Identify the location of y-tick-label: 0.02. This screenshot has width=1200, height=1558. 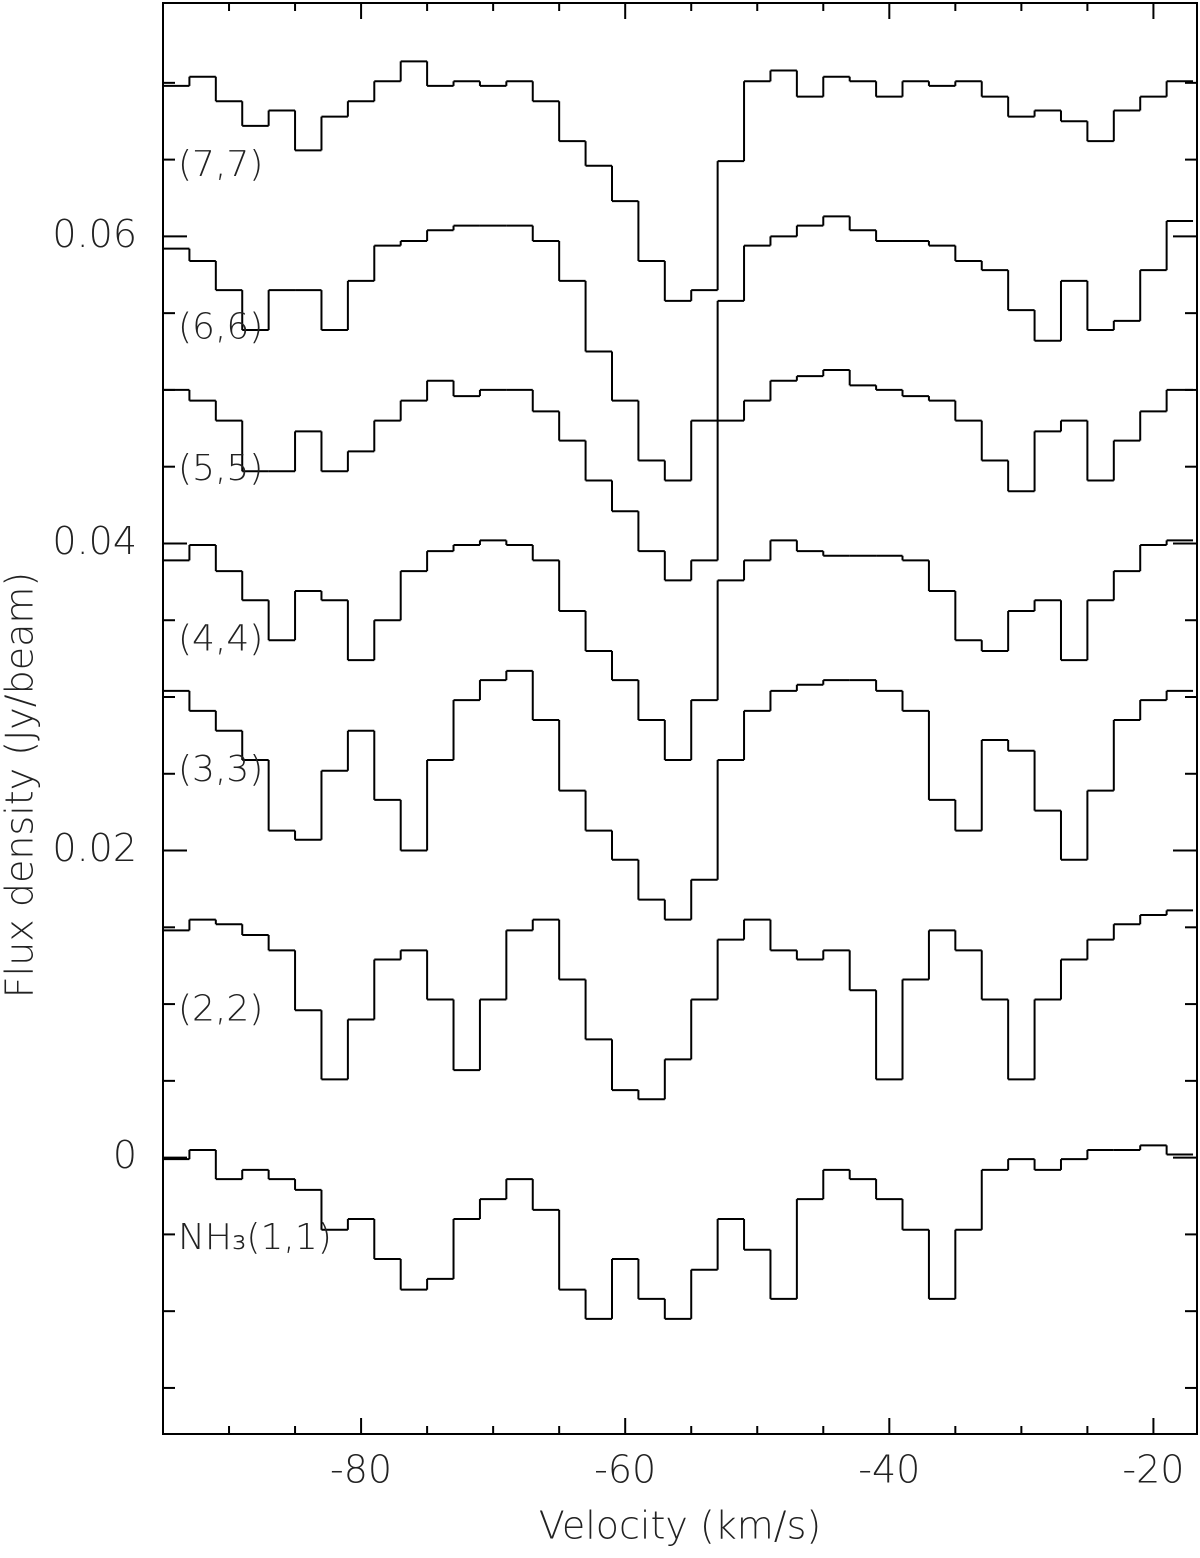
(94, 848).